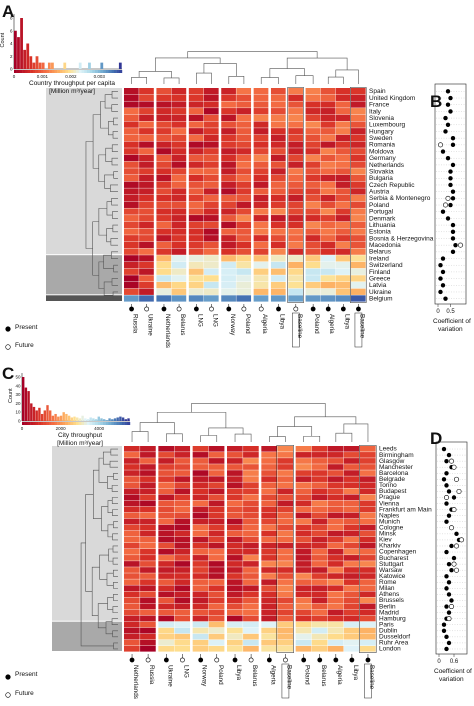 The height and width of the screenshot is (706, 474). What do you see at coordinates (385, 245) in the screenshot?
I see `row-label: Macedonia` at bounding box center [385, 245].